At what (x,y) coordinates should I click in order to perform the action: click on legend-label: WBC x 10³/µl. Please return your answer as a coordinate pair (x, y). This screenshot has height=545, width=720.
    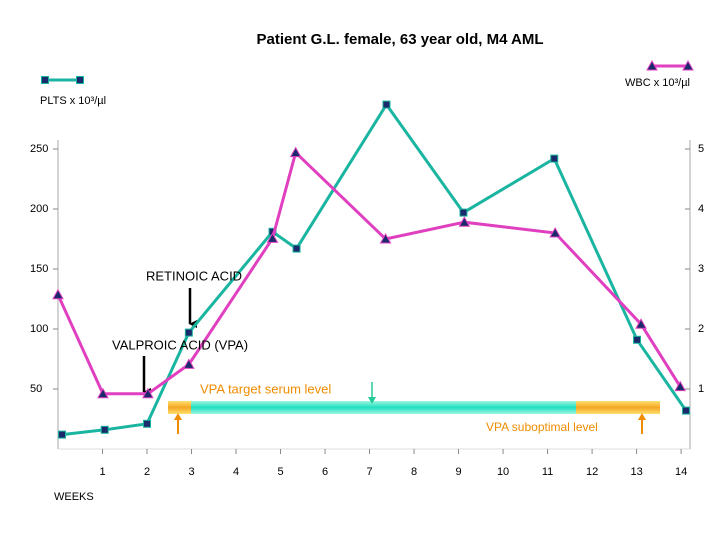
    Looking at the image, I should click on (657, 83).